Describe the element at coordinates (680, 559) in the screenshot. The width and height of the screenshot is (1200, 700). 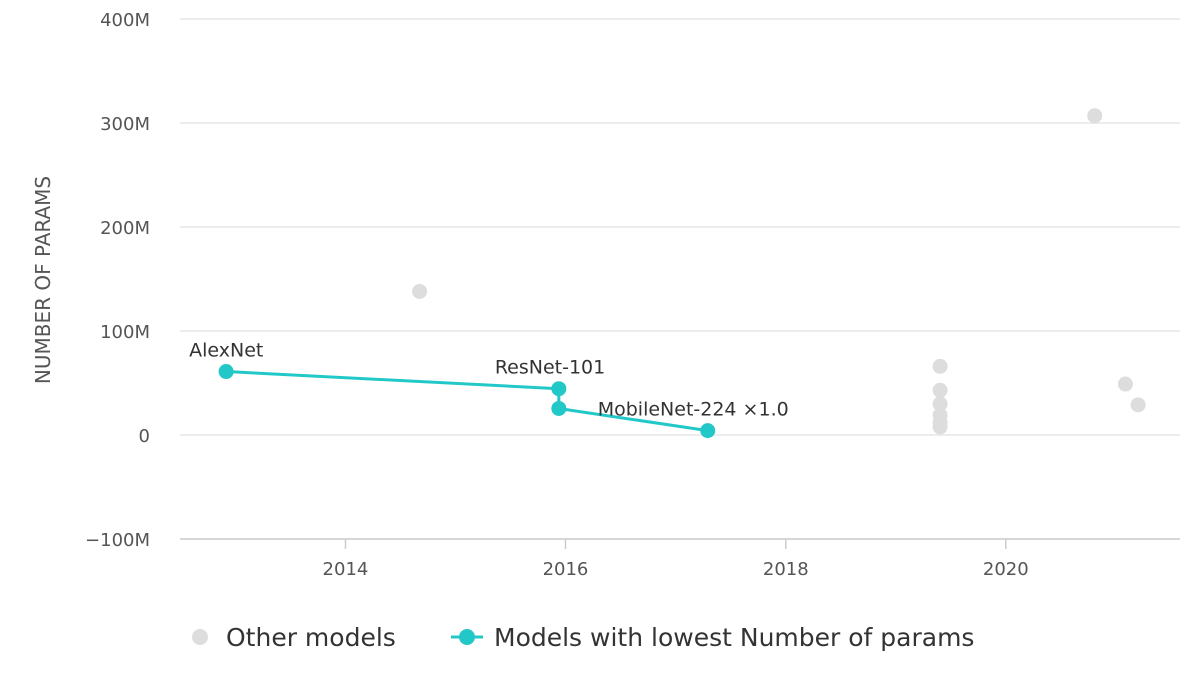
I see `x-axis: 2014 2016 2018 2020` at that location.